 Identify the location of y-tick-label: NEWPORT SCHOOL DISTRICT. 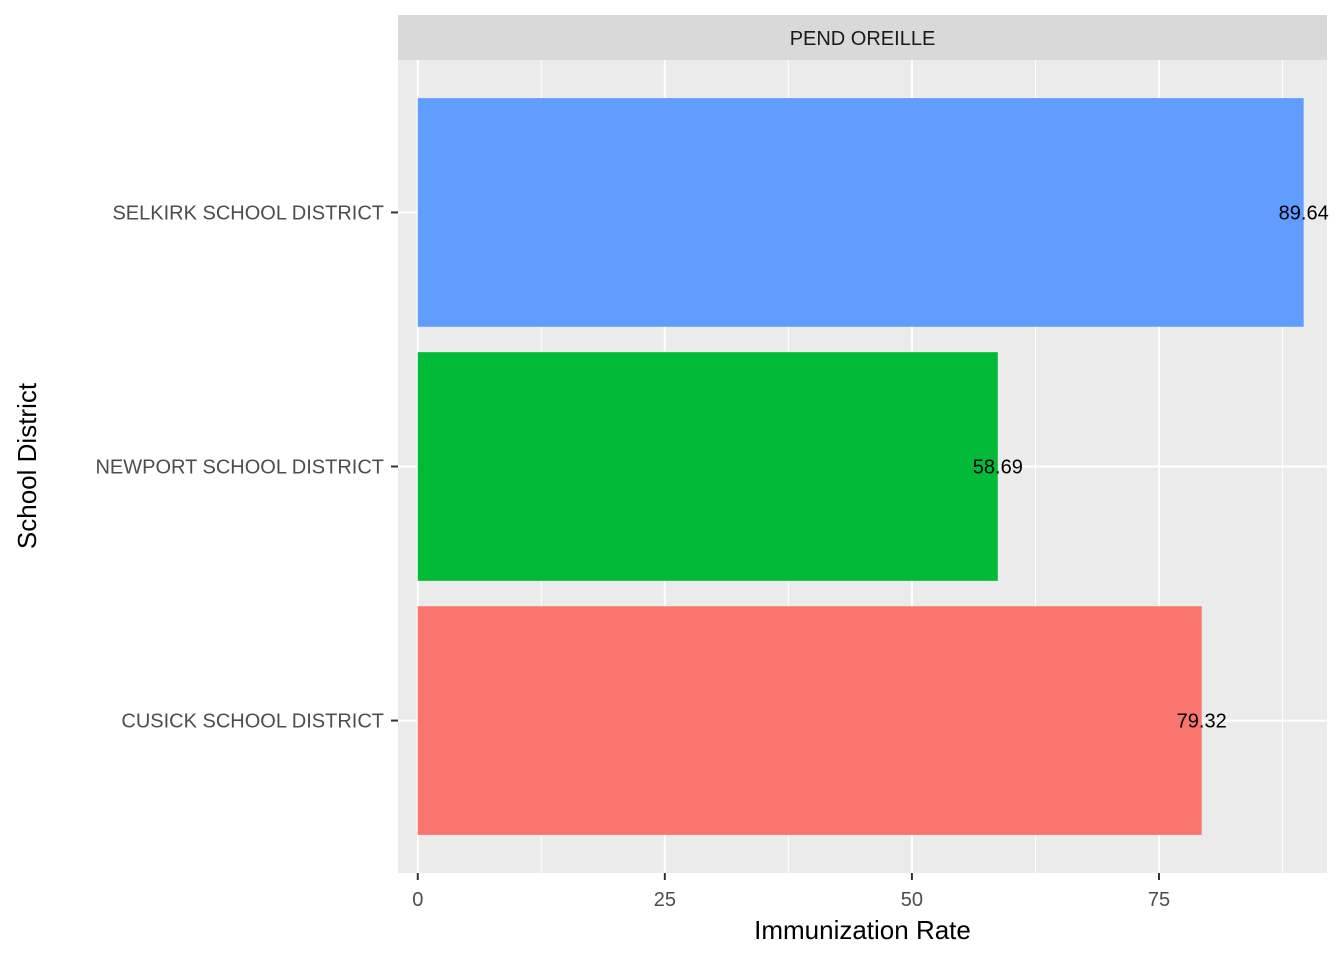
(239, 468).